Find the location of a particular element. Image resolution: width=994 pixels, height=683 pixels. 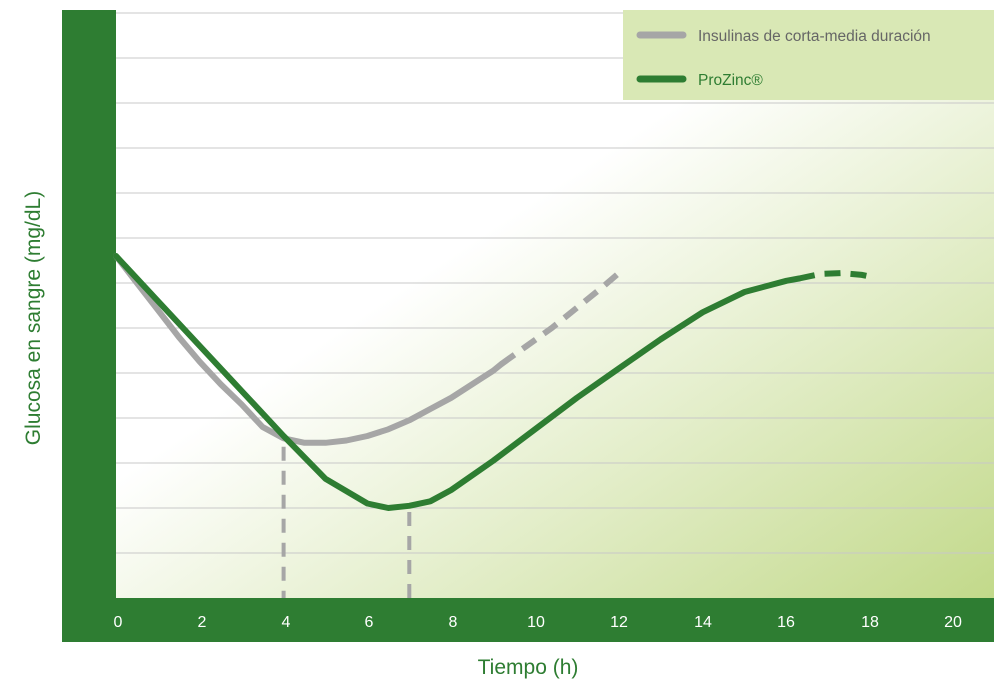

series-line-0-solid is located at coordinates (309, 349).